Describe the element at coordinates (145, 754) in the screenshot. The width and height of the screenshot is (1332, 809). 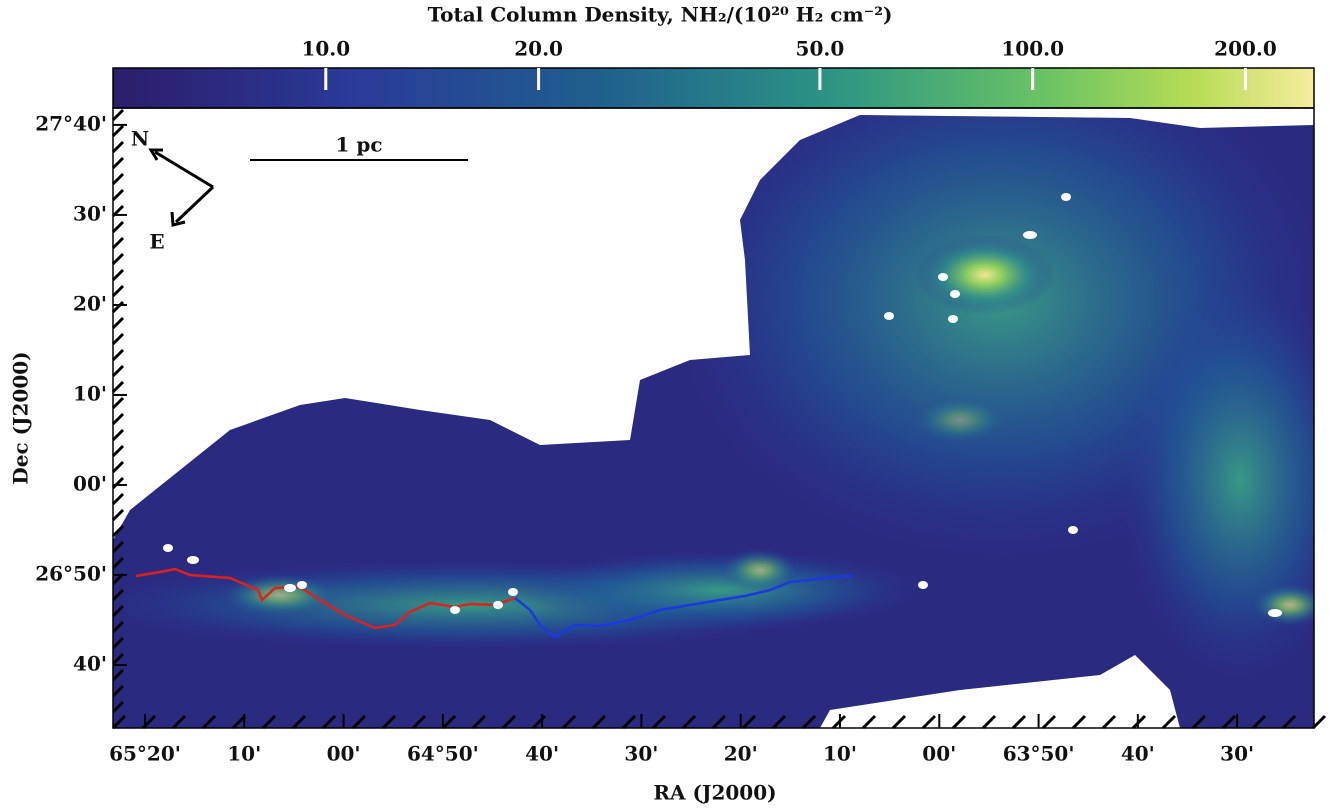
I see `x-tick-label: 65°20'` at that location.